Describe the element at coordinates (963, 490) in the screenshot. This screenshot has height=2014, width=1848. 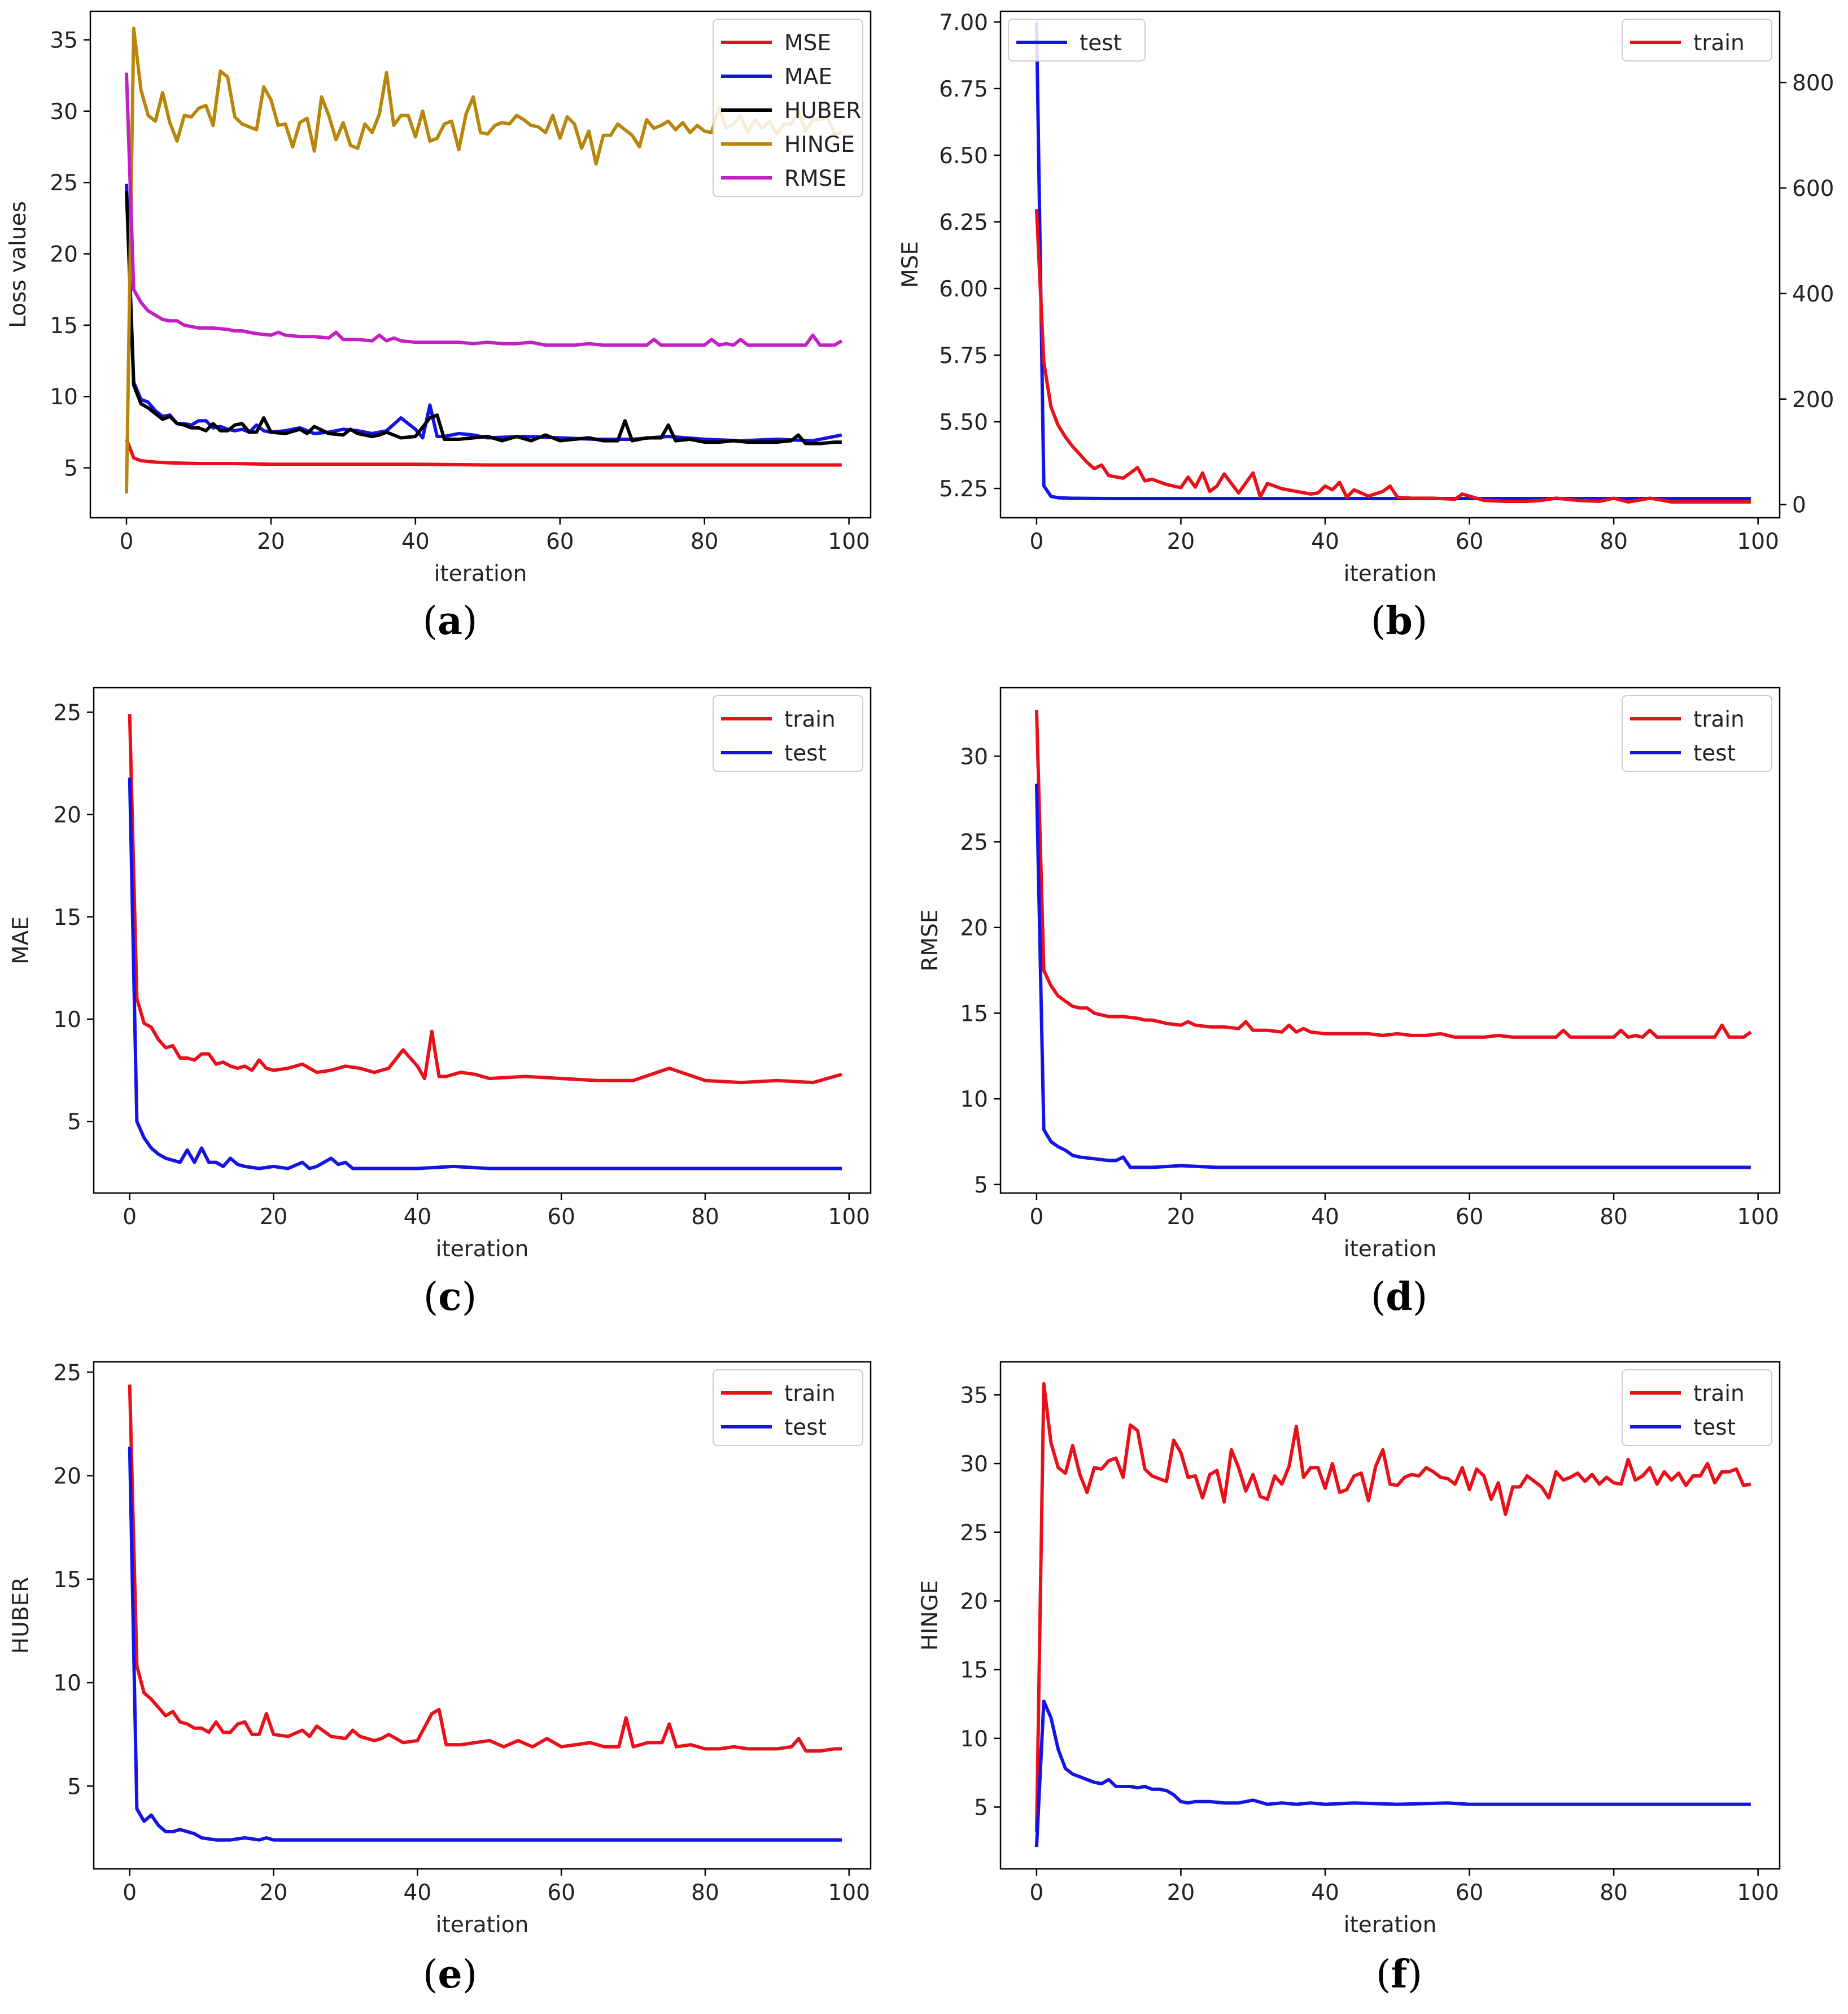
I see `y-tick-label: 5.25` at that location.